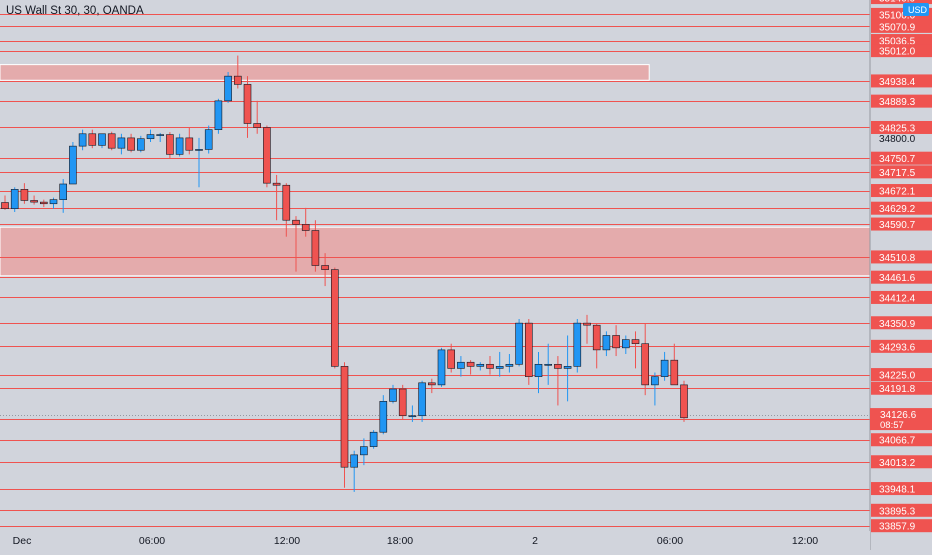 Image resolution: width=932 pixels, height=555 pixels. I want to click on price-tick-label: 34672.1, so click(897, 192).